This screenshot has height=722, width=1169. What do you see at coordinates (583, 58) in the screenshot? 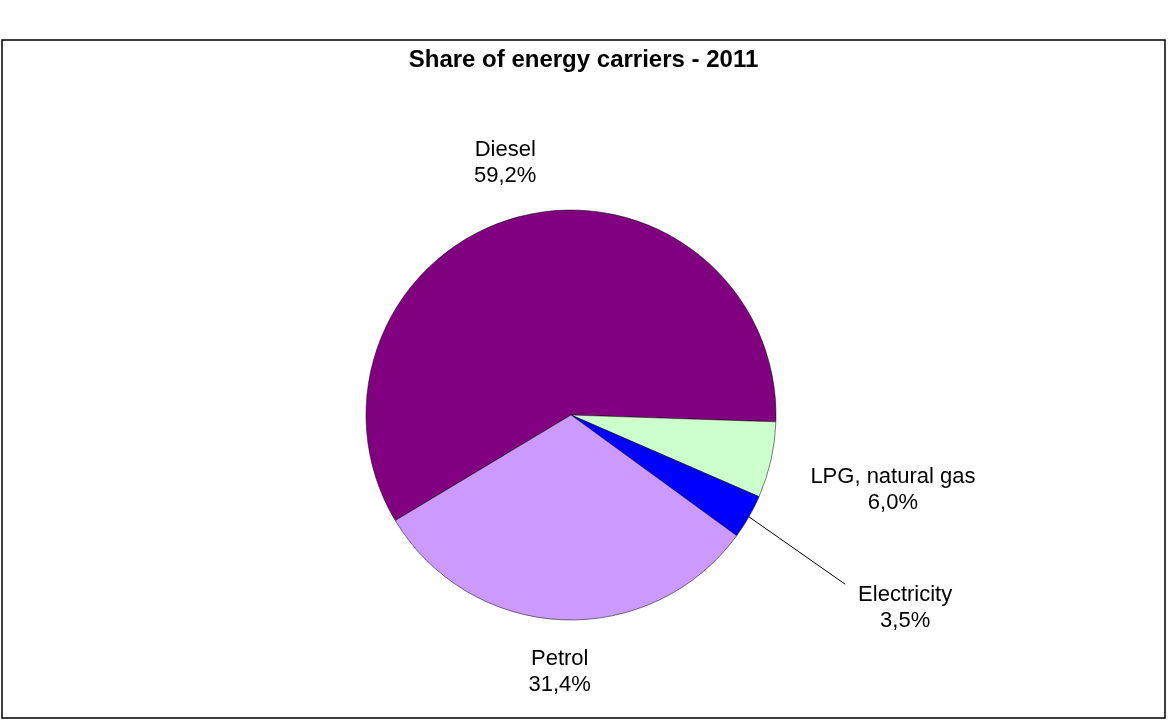
I see `chart-title: Share of energy carriers - 2011` at bounding box center [583, 58].